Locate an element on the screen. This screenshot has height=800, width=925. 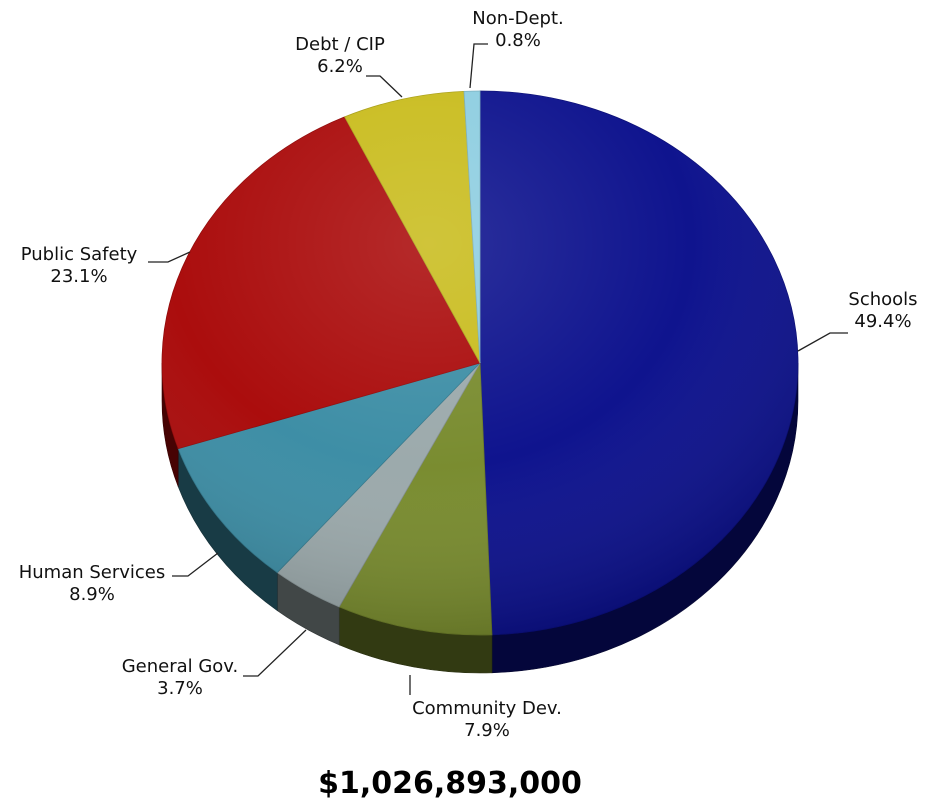
slice-label-public-safety: Public Safety is located at coordinates (79, 254).